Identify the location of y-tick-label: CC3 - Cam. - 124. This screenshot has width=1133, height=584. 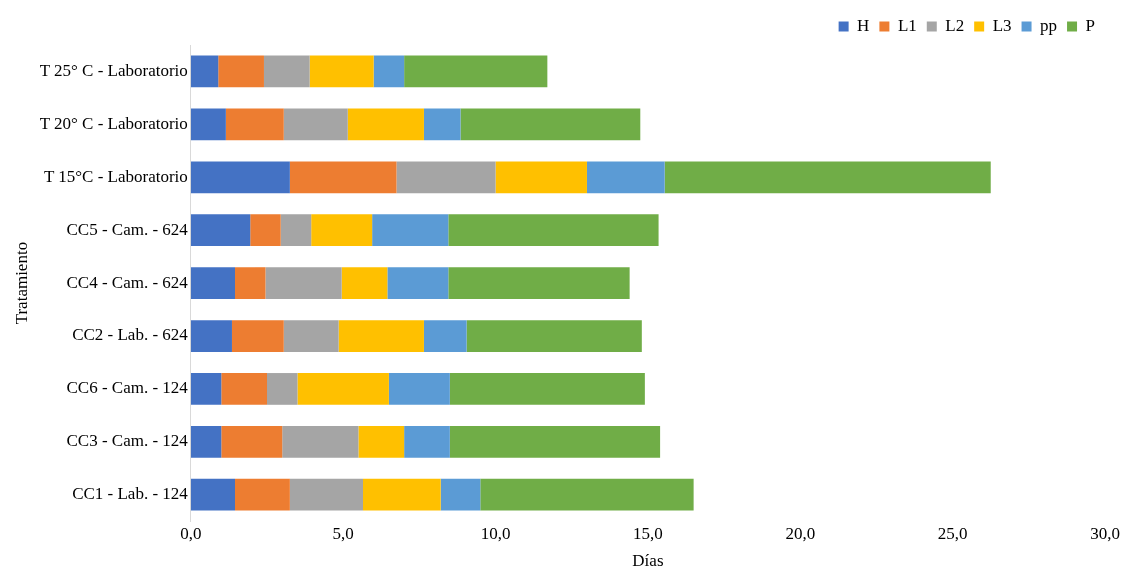
(127, 441).